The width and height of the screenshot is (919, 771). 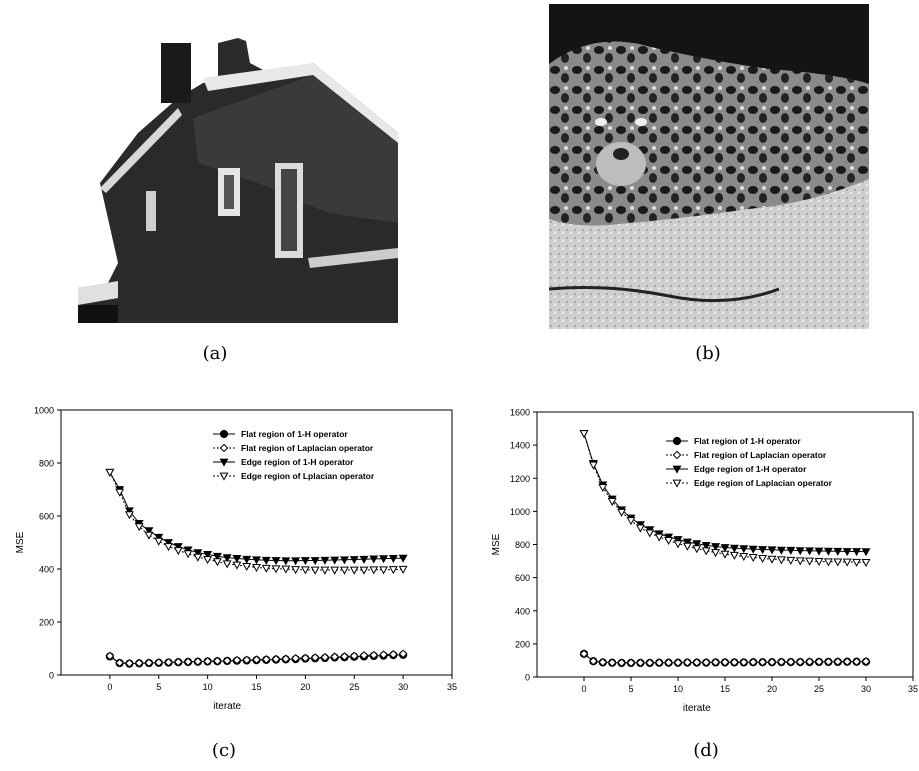 What do you see at coordinates (224, 750) in the screenshot?
I see `caption-c: (c)` at bounding box center [224, 750].